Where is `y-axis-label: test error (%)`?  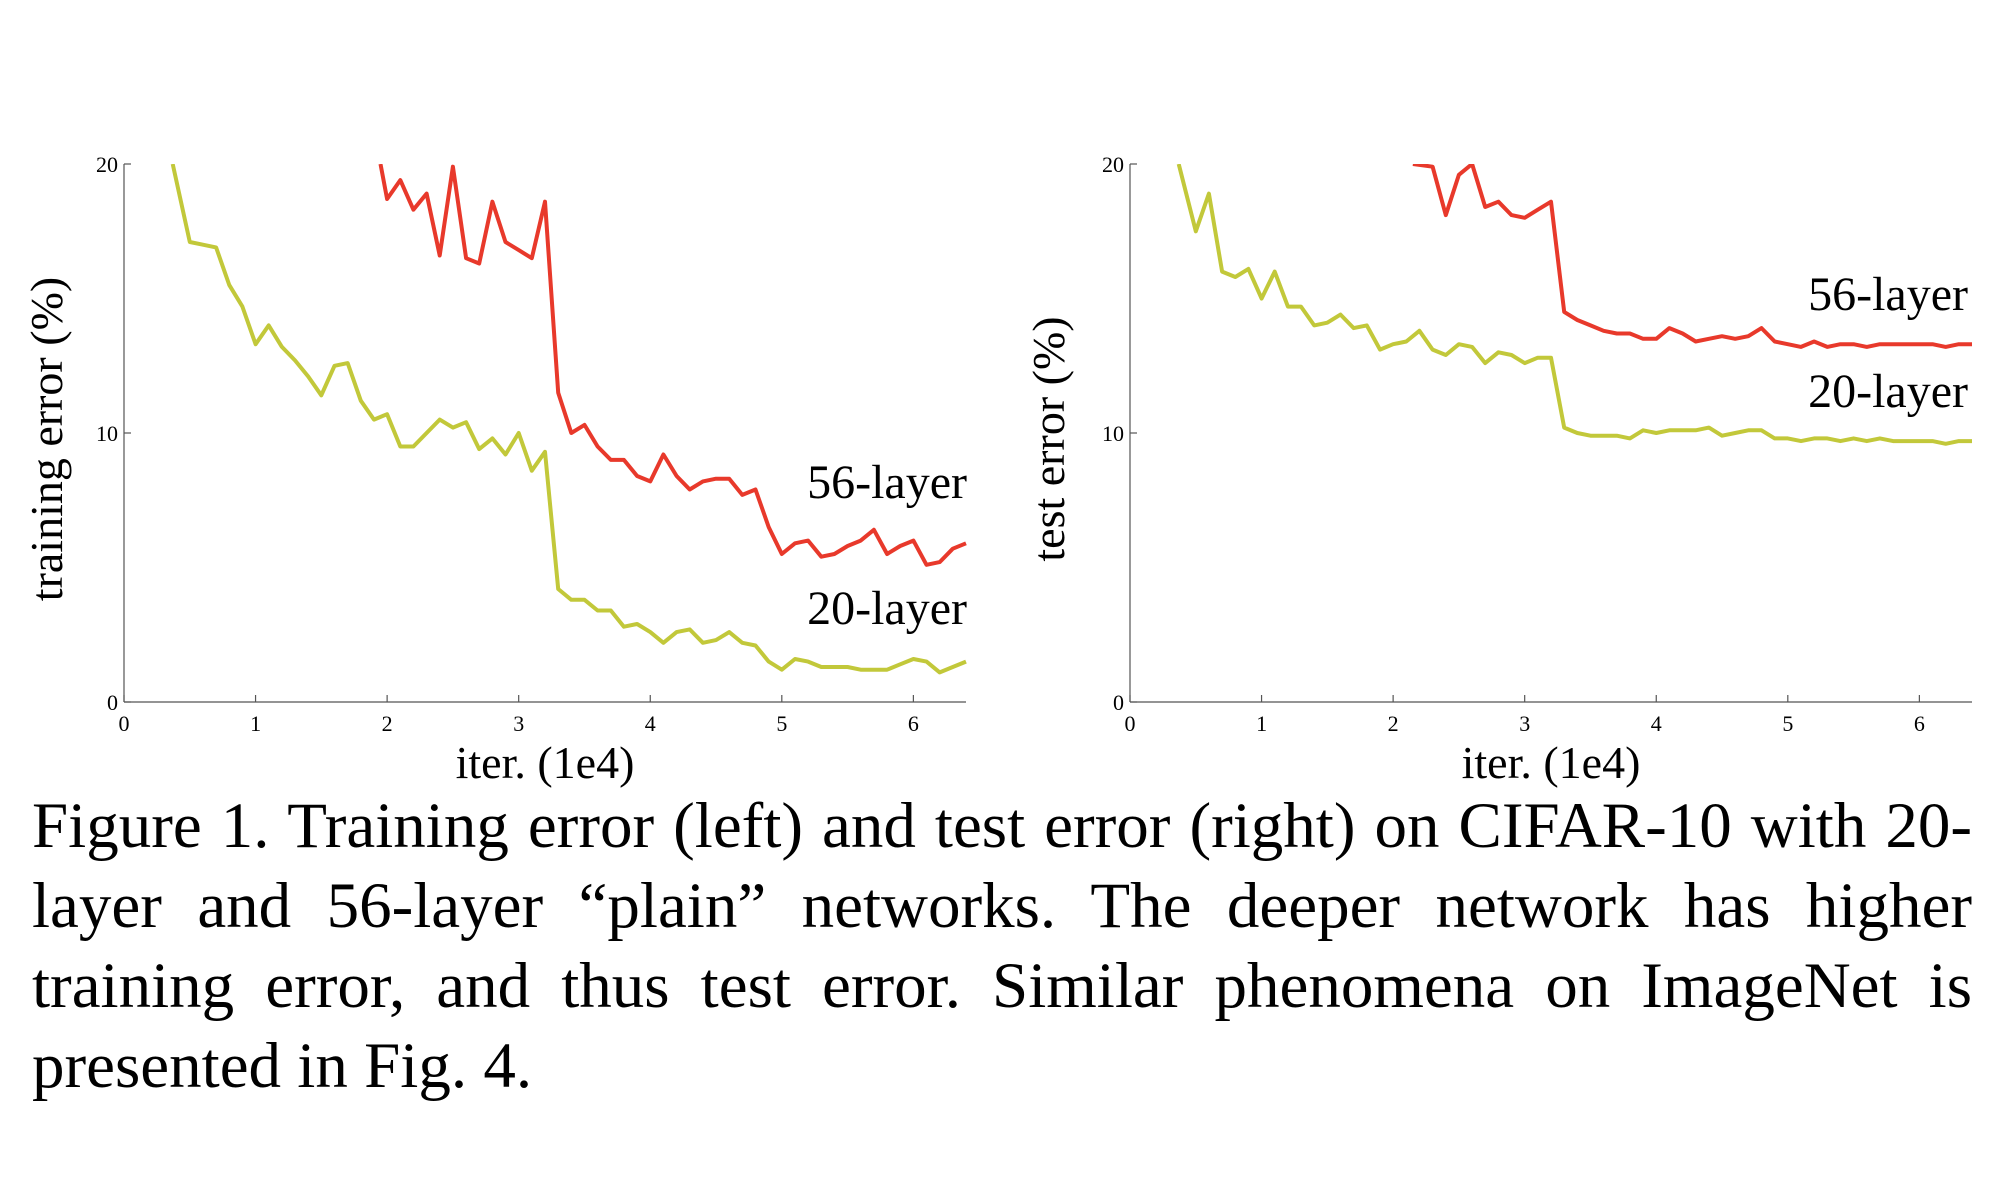 y-axis-label: test error (%) is located at coordinates (1048, 438).